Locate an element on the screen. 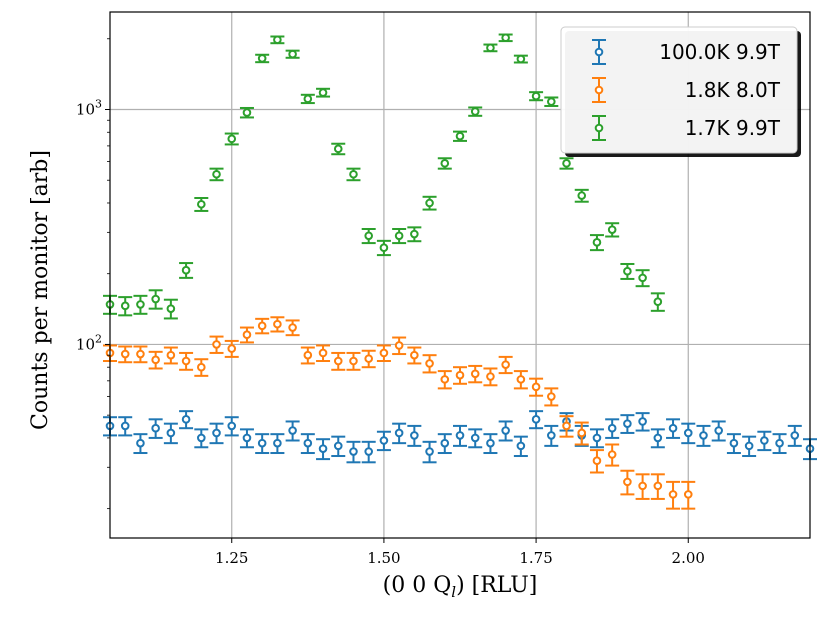 The height and width of the screenshot is (623, 830). x-axis-title-tail: ) [RLU] is located at coordinates (496, 585).